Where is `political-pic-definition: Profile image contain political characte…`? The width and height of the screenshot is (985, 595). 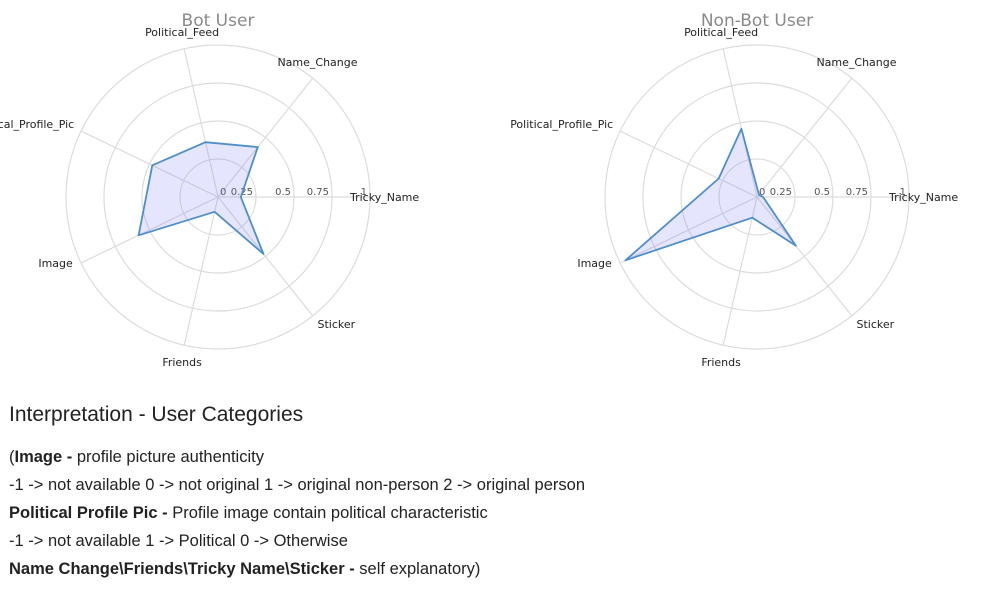 political-pic-definition: Profile image contain political characte… is located at coordinates (327, 513).